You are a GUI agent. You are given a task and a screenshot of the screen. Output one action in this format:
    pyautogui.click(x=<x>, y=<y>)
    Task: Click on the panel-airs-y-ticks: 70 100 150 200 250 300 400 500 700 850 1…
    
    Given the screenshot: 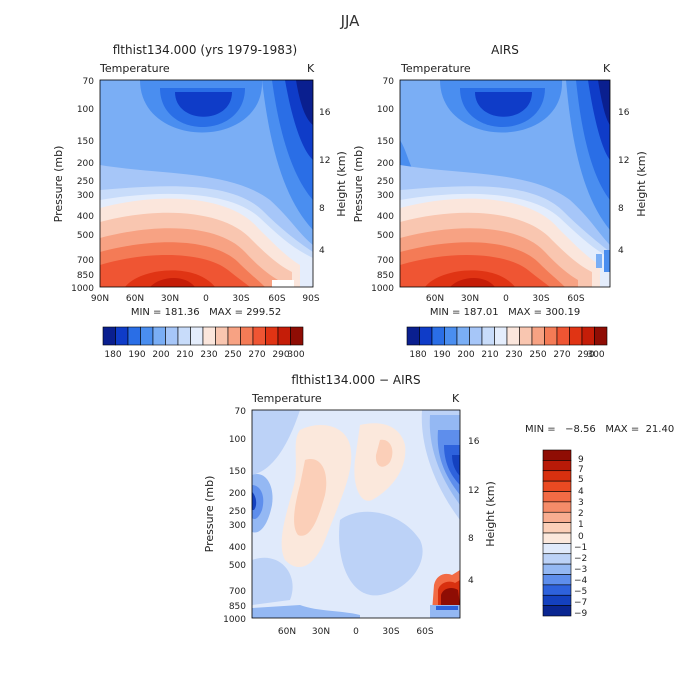 What is the action you would take?
    pyautogui.click(x=382, y=185)
    